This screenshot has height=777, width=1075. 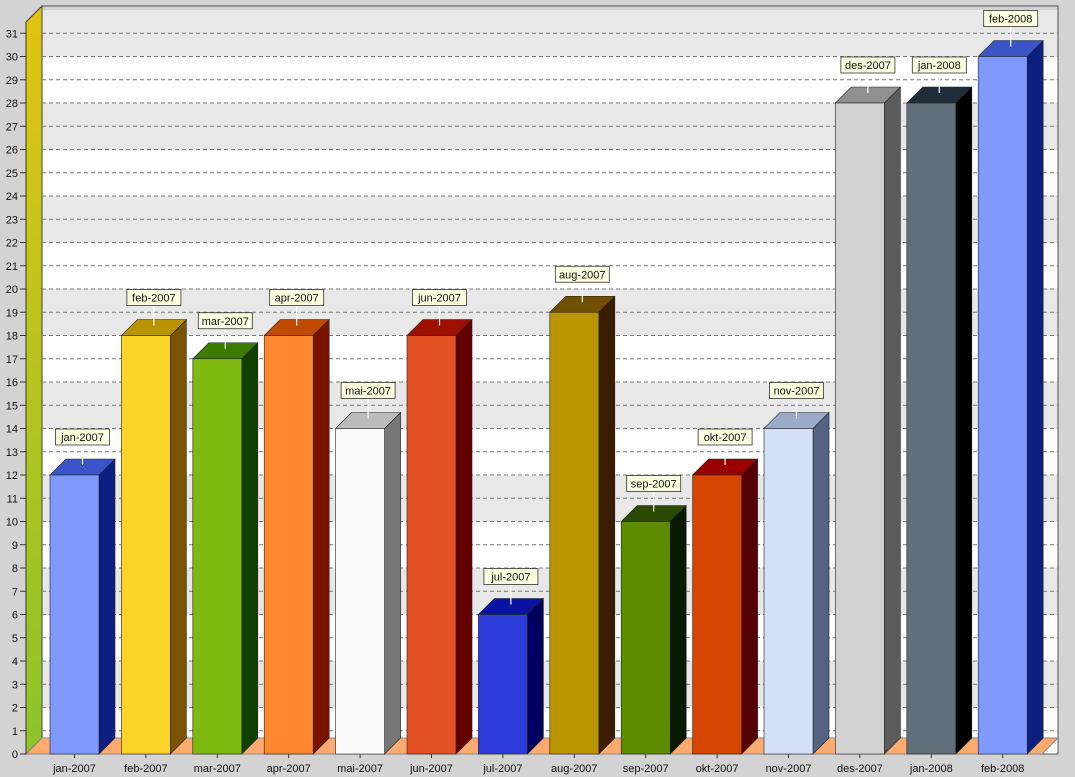 I want to click on y-tick-label: 25, so click(x=12, y=174).